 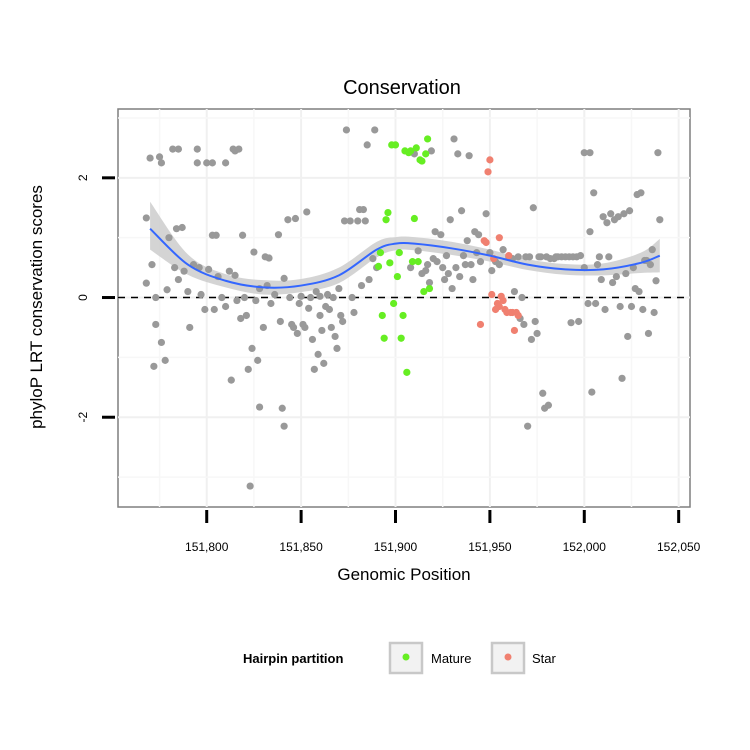 What do you see at coordinates (400, 658) in the screenshot?
I see `legend: Hairpin partition Mature Star` at bounding box center [400, 658].